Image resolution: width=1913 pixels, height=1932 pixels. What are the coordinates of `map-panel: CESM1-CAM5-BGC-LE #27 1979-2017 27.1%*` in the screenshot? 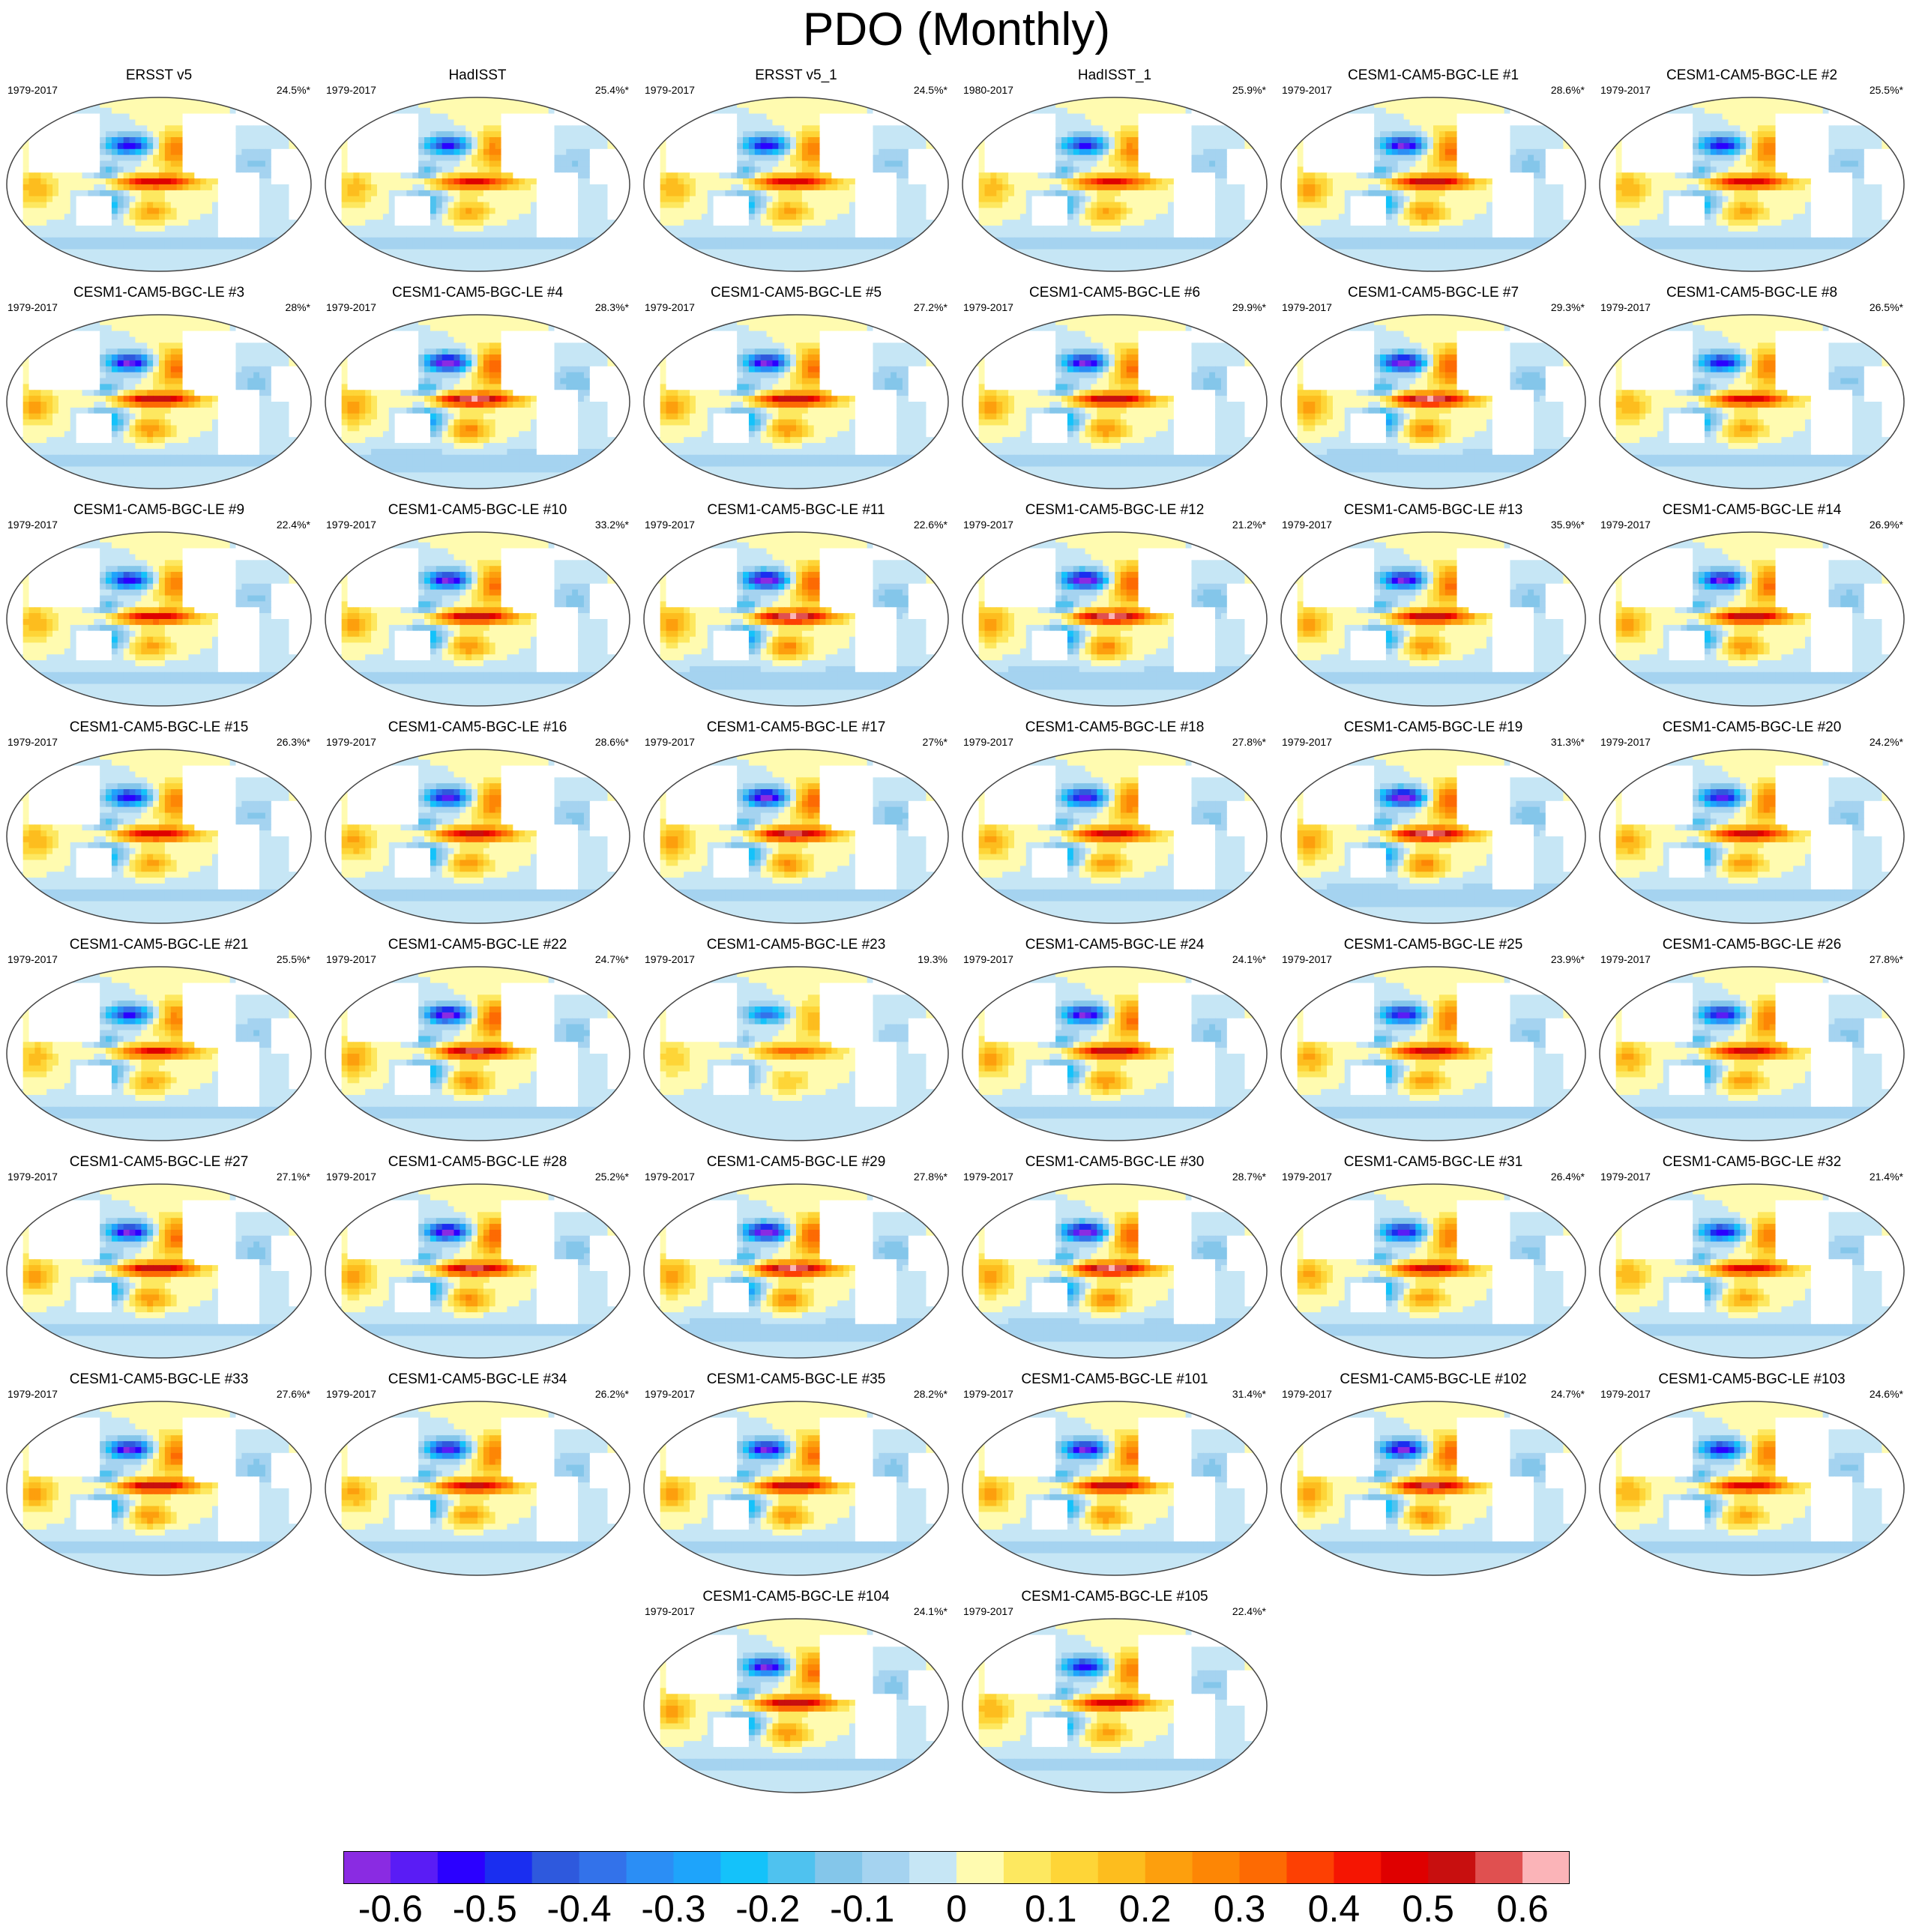 It's located at (159, 1258).